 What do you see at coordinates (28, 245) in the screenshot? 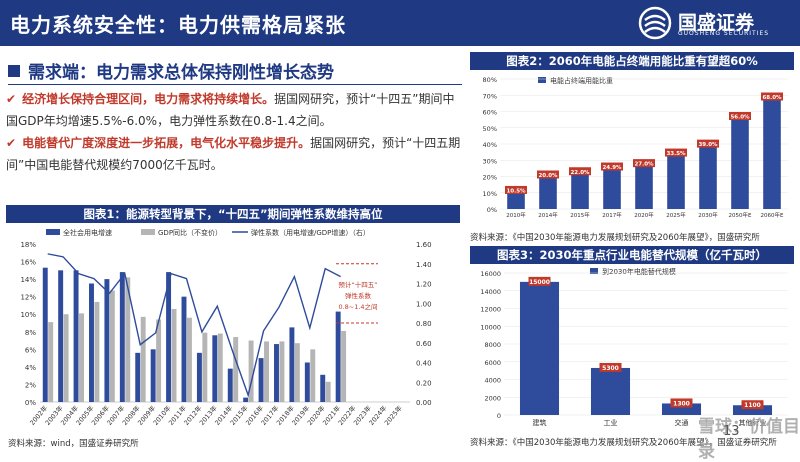
I see `y-tick-left: 18%` at bounding box center [28, 245].